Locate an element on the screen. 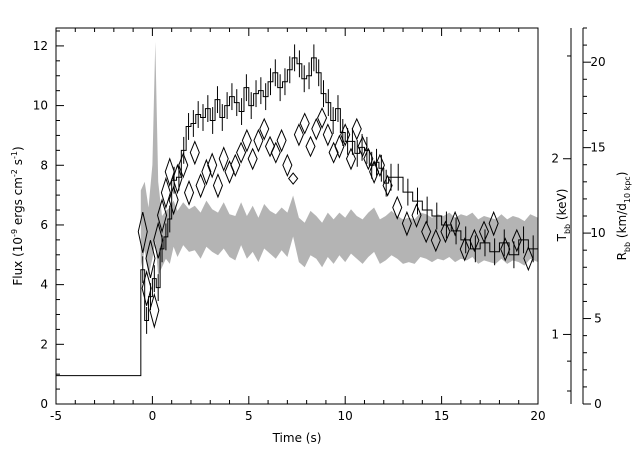  y-left-tick-label: 10 is located at coordinates (40, 106).